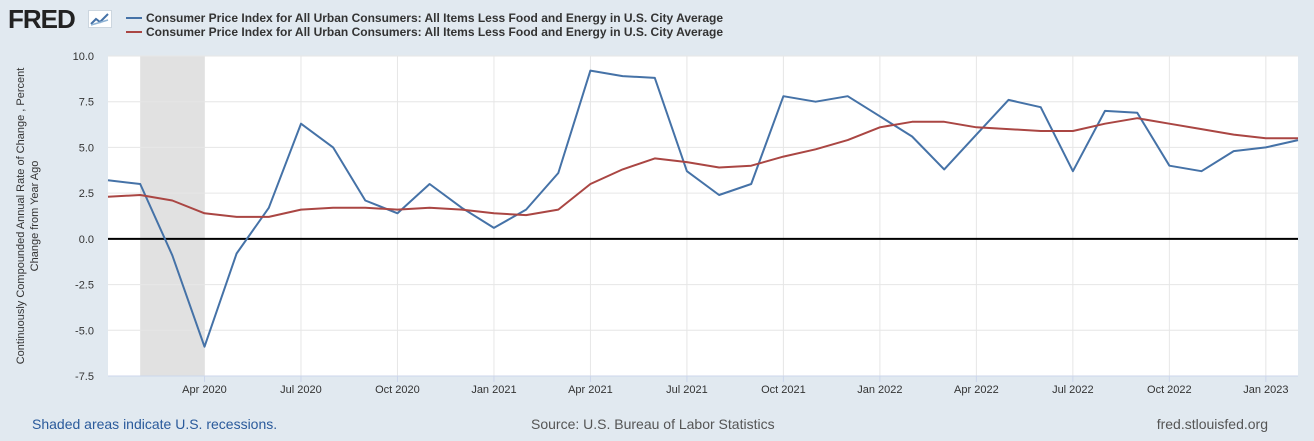 Image resolution: width=1314 pixels, height=441 pixels. What do you see at coordinates (155, 424) in the screenshot?
I see `recession-note: Shaded areas indicate U.S. recessions.` at bounding box center [155, 424].